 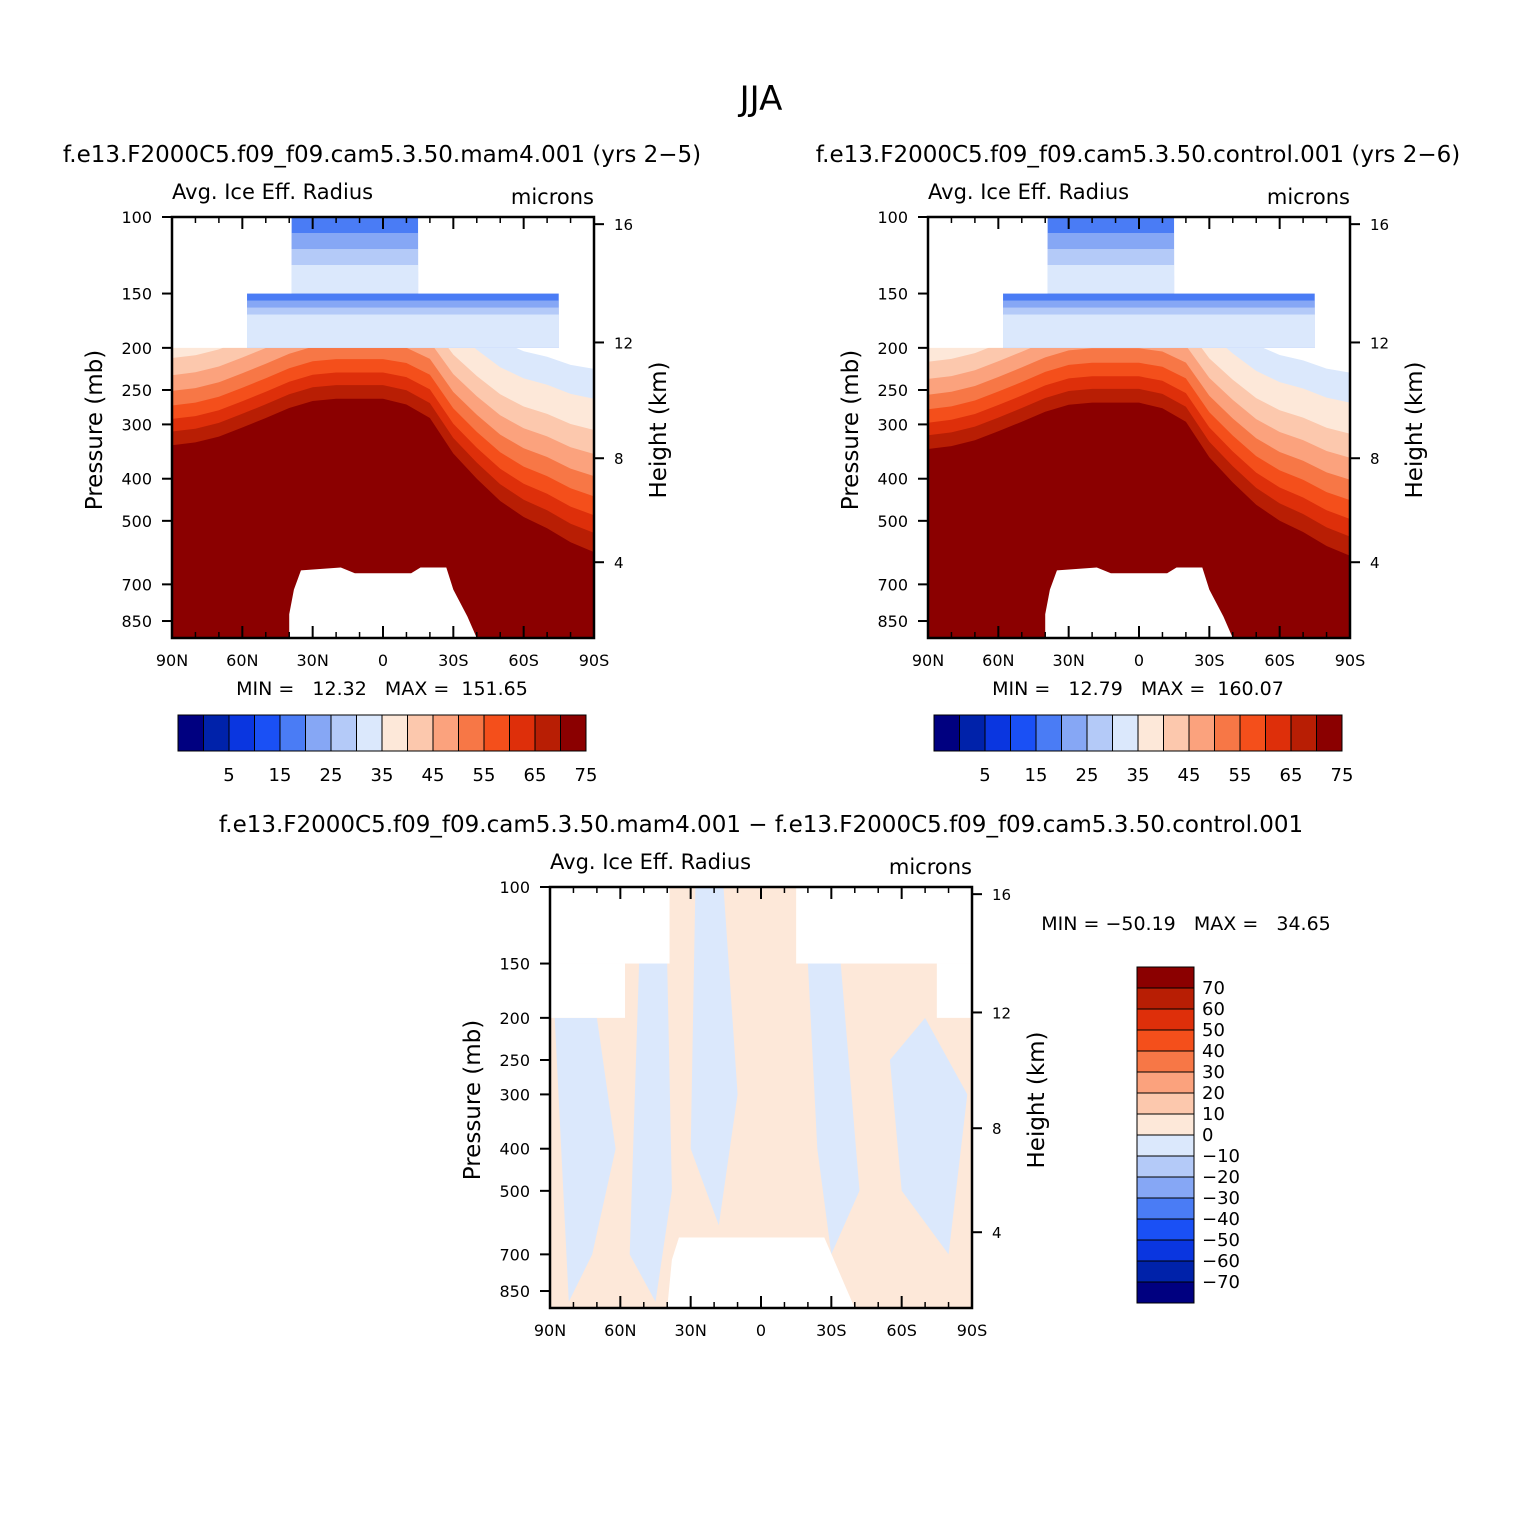 What do you see at coordinates (1207, 1135) in the screenshot?
I see `colorbar-label: 0` at bounding box center [1207, 1135].